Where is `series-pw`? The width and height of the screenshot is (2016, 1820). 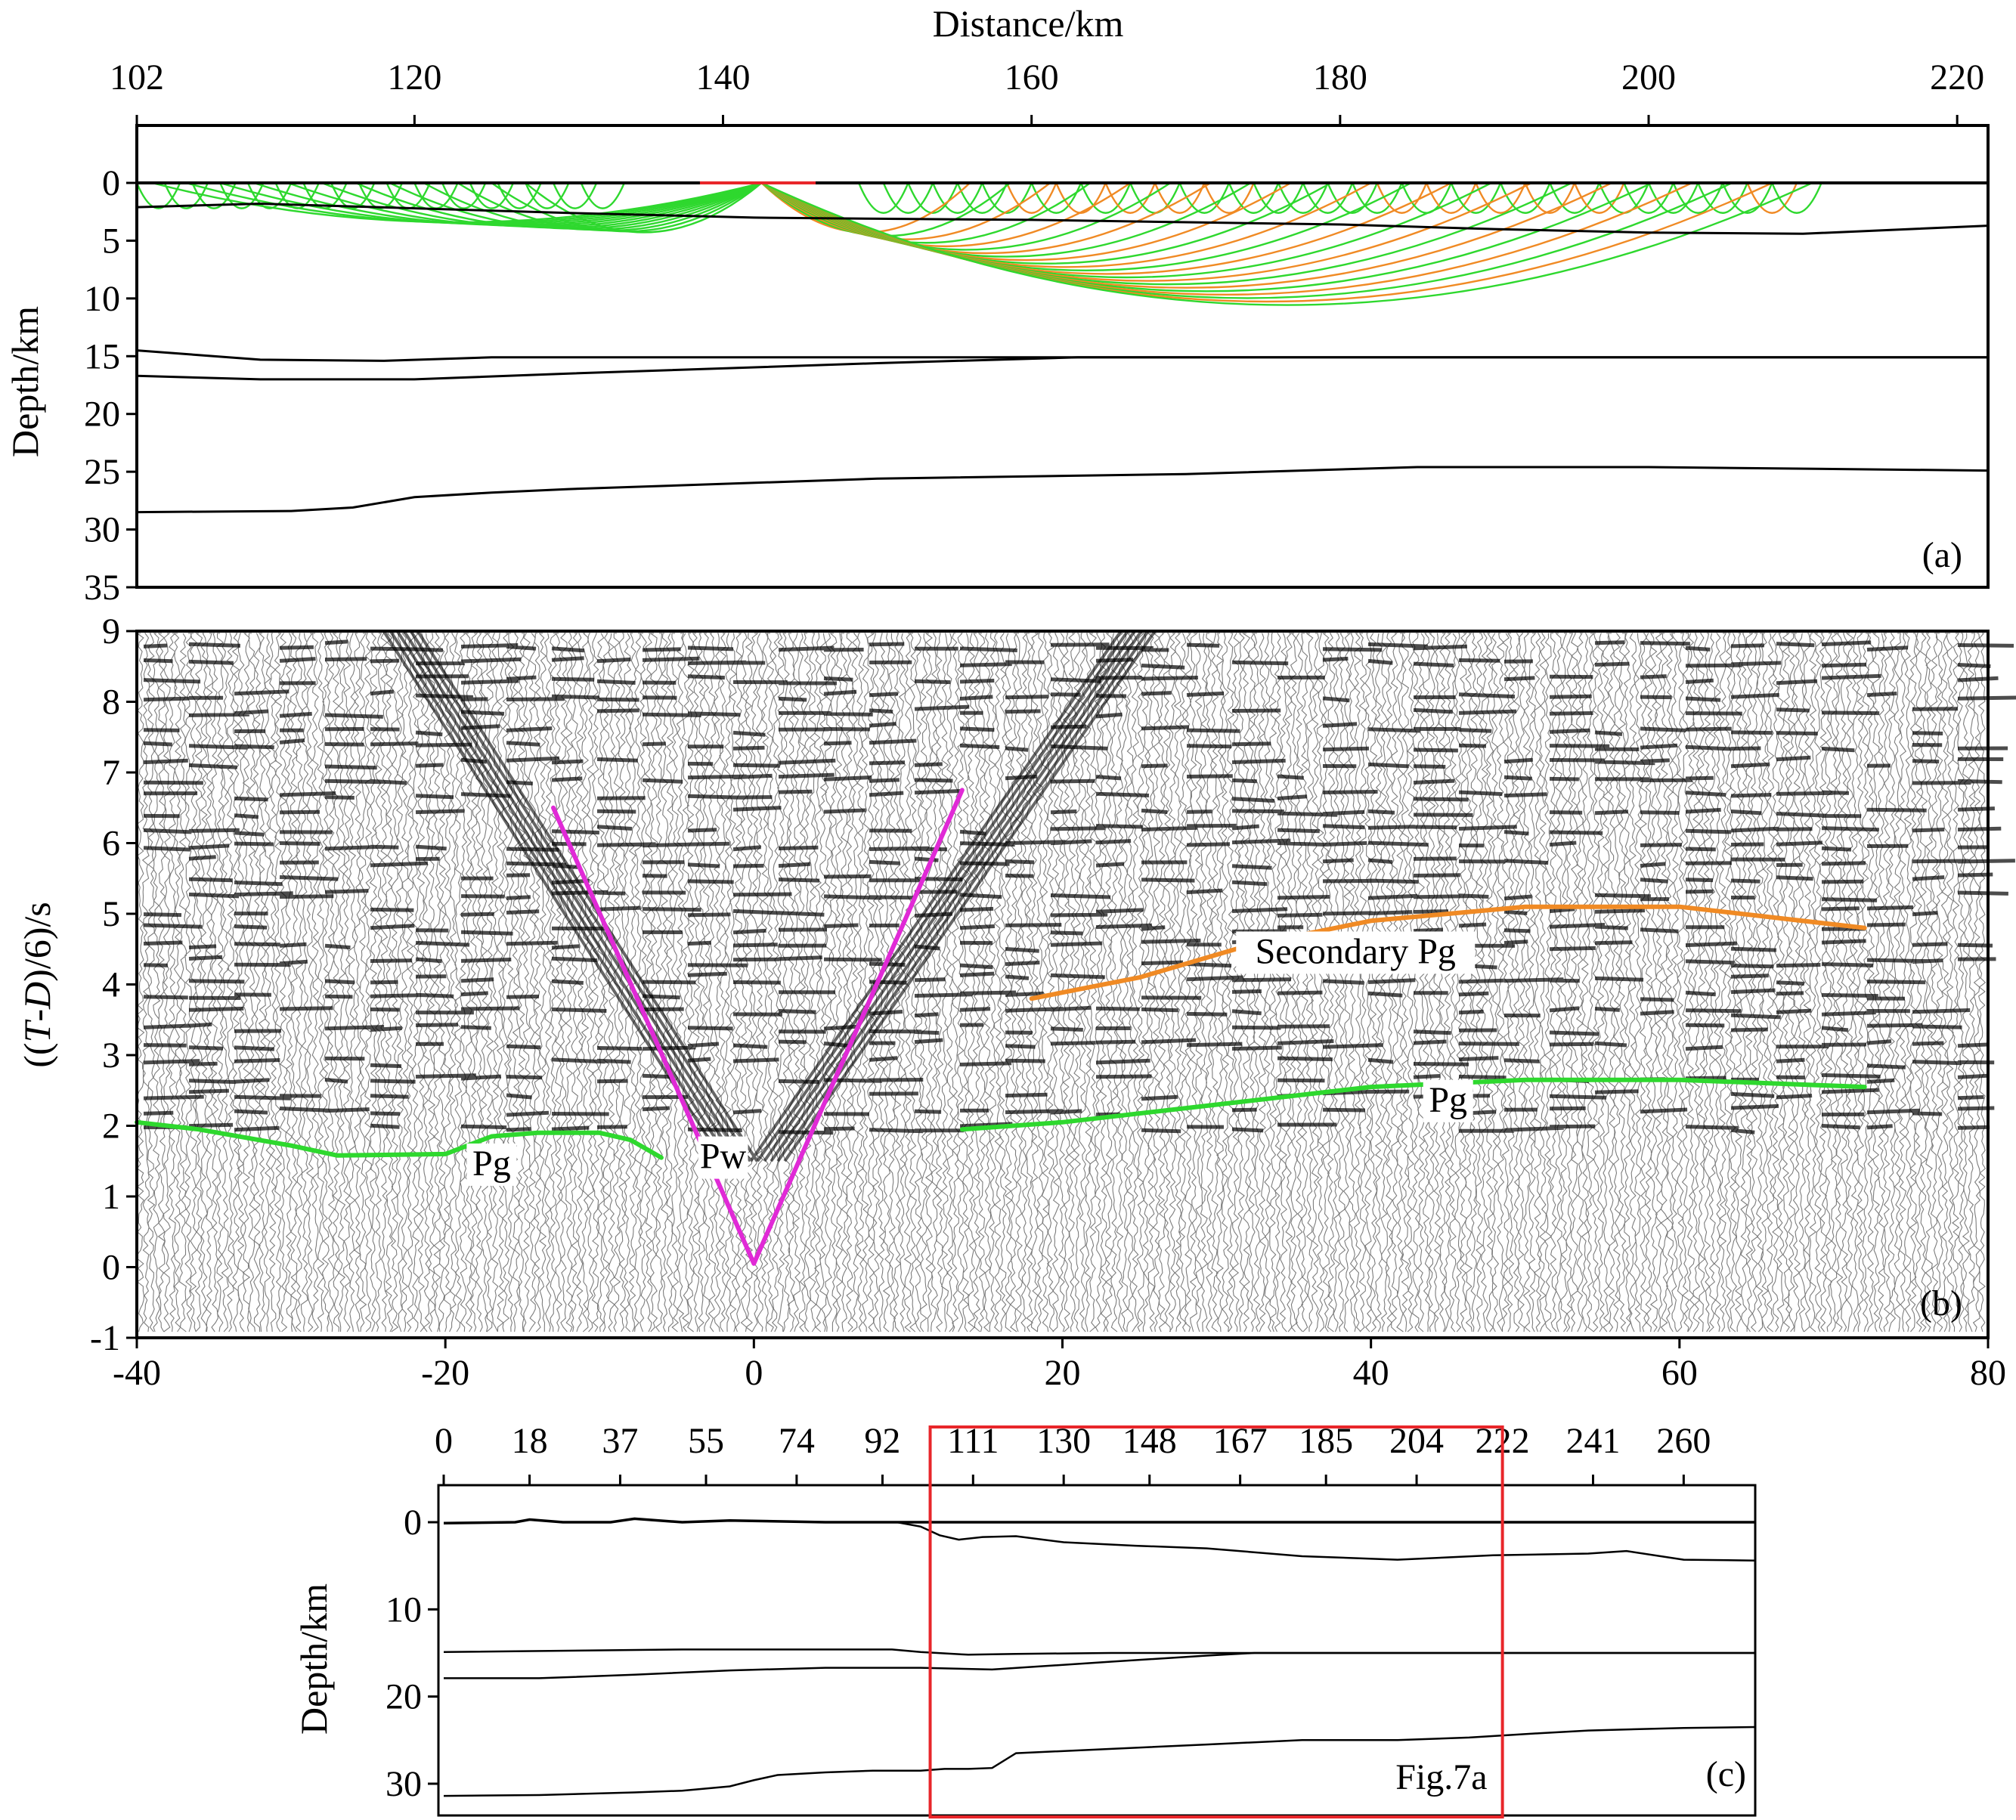
series-pw is located at coordinates (758, 1027).